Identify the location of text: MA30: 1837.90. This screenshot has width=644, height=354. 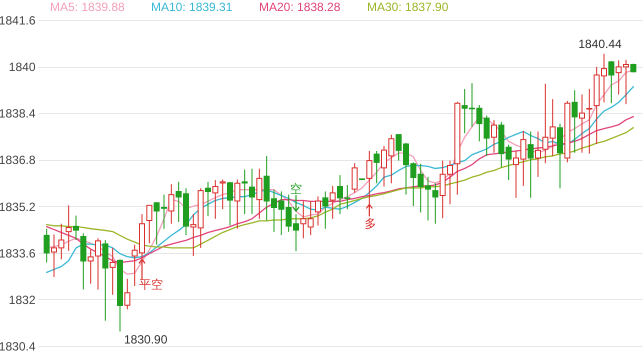
(408, 7).